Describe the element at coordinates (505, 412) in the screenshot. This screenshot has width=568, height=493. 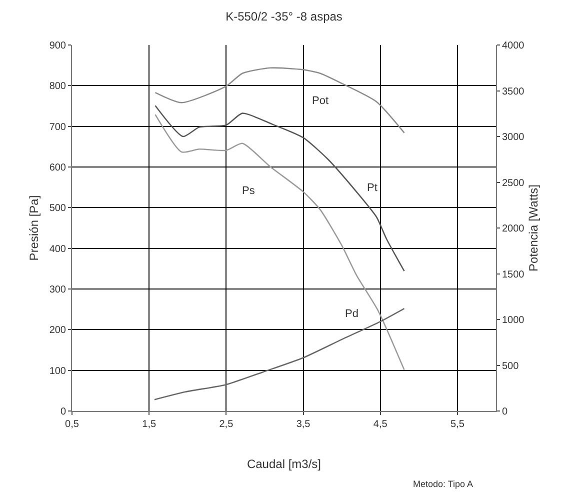
I see `y2-tick-label: 0` at that location.